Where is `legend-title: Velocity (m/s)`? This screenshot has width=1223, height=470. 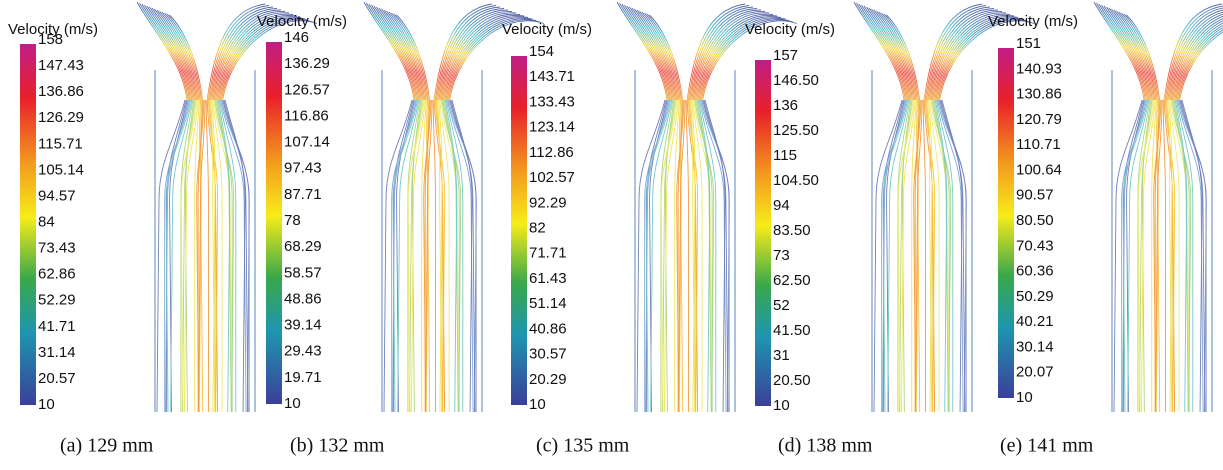
legend-title: Velocity (m/s) is located at coordinates (1033, 21).